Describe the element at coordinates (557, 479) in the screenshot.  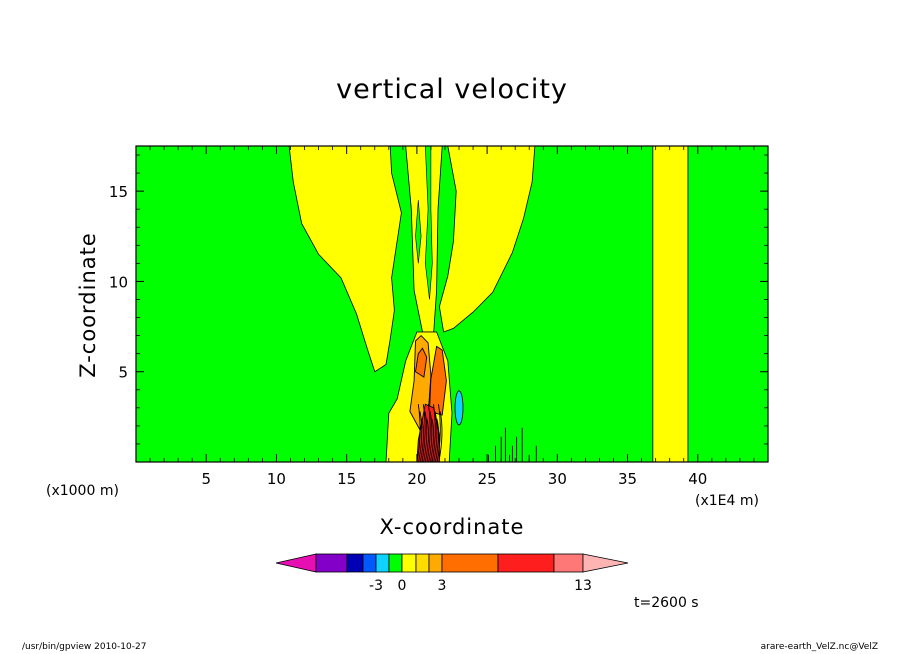
I see `x-tick-label: 30` at that location.